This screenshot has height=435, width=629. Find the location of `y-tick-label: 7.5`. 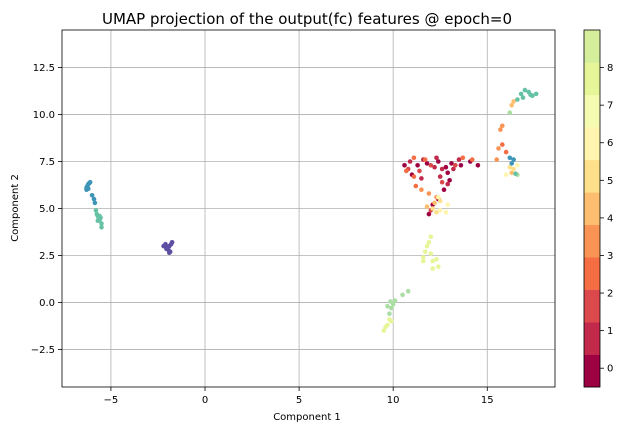

y-tick-label: 7.5 is located at coordinates (47, 162).